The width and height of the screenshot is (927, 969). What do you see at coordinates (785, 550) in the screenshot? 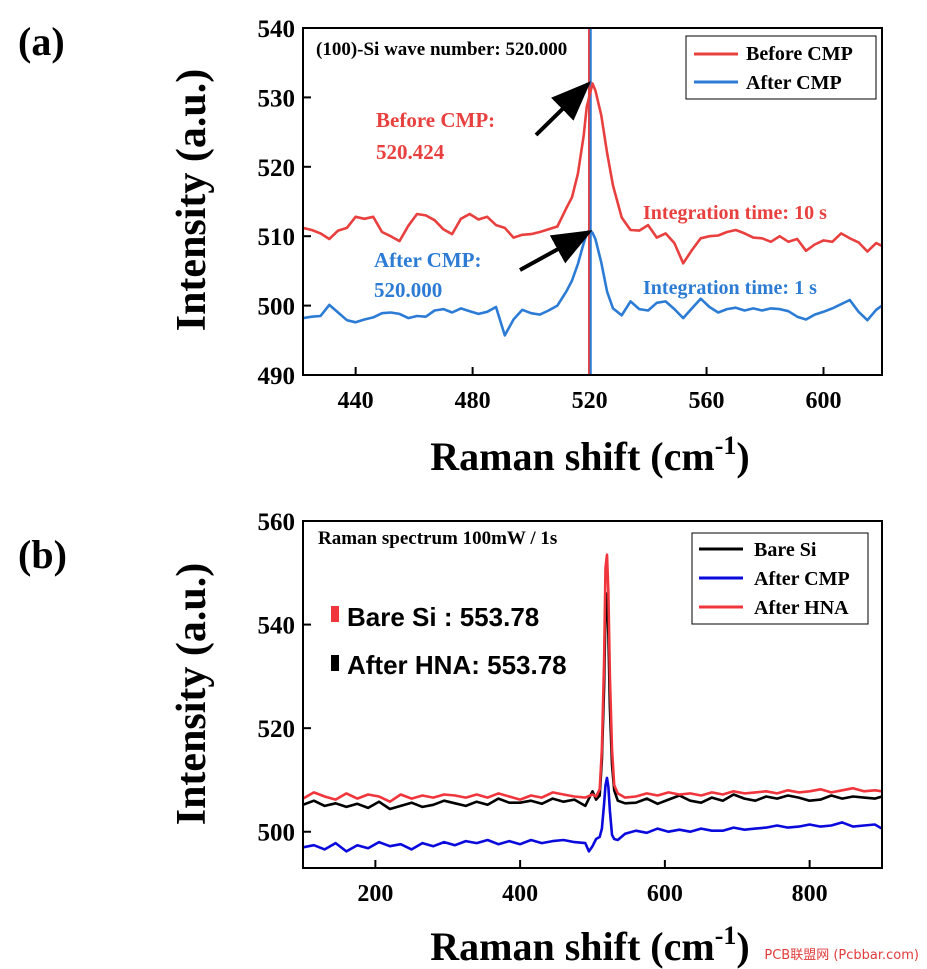
I see `legend-label-bare-si: Bare Si` at bounding box center [785, 550].